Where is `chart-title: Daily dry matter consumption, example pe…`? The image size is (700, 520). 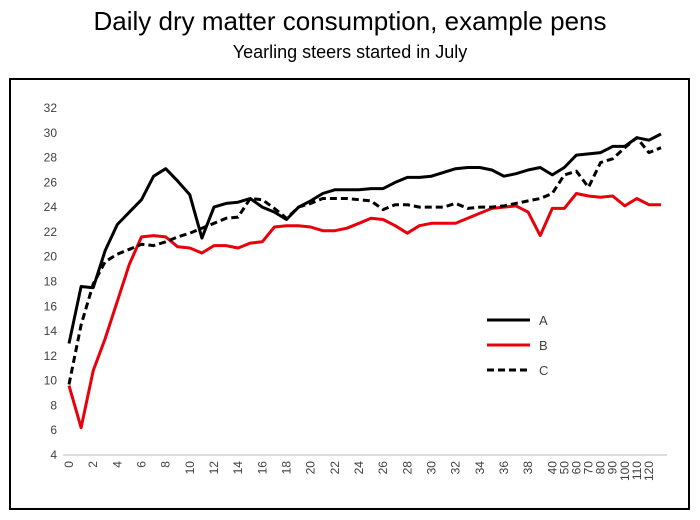 chart-title: Daily dry matter consumption, example pe… is located at coordinates (350, 21).